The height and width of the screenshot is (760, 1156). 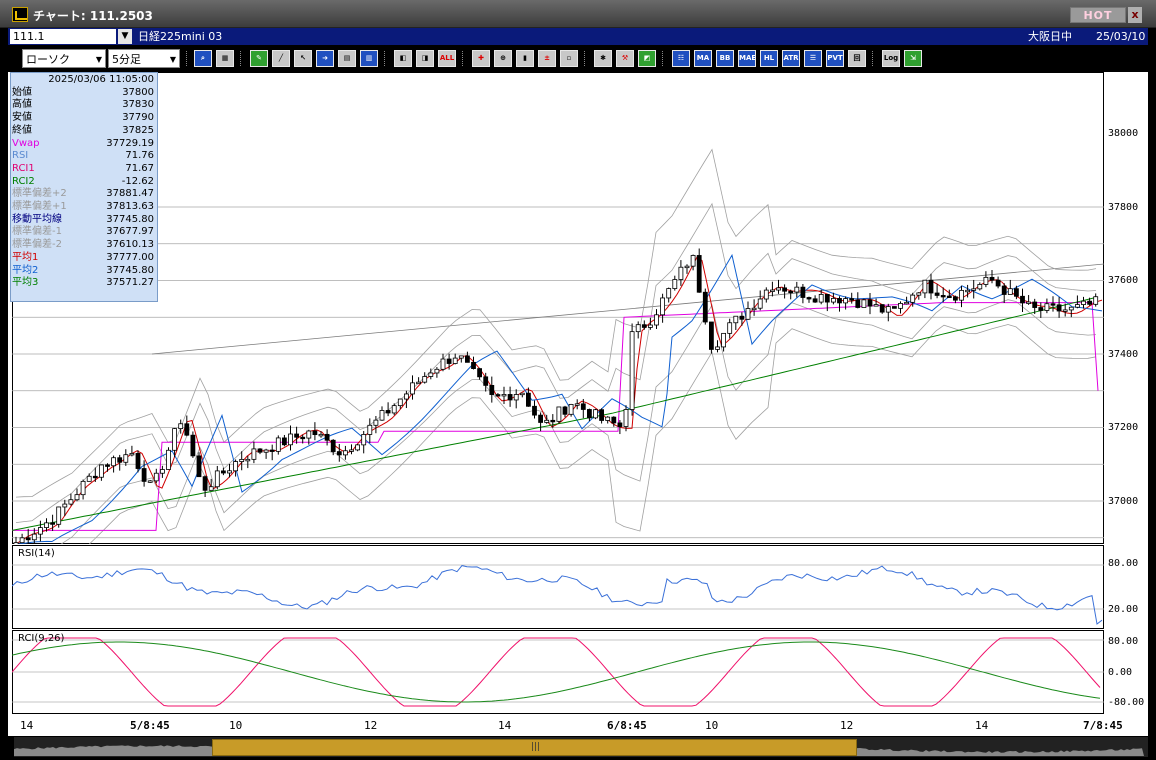 What do you see at coordinates (64, 58) in the screenshot?
I see `chart-type-select: ローソク ▼` at bounding box center [64, 58].